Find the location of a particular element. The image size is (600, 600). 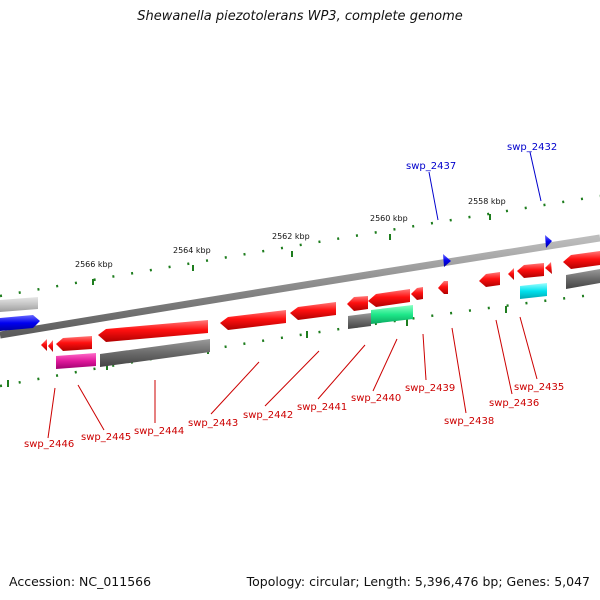

gene-swp_2446b is located at coordinates (50, 346).